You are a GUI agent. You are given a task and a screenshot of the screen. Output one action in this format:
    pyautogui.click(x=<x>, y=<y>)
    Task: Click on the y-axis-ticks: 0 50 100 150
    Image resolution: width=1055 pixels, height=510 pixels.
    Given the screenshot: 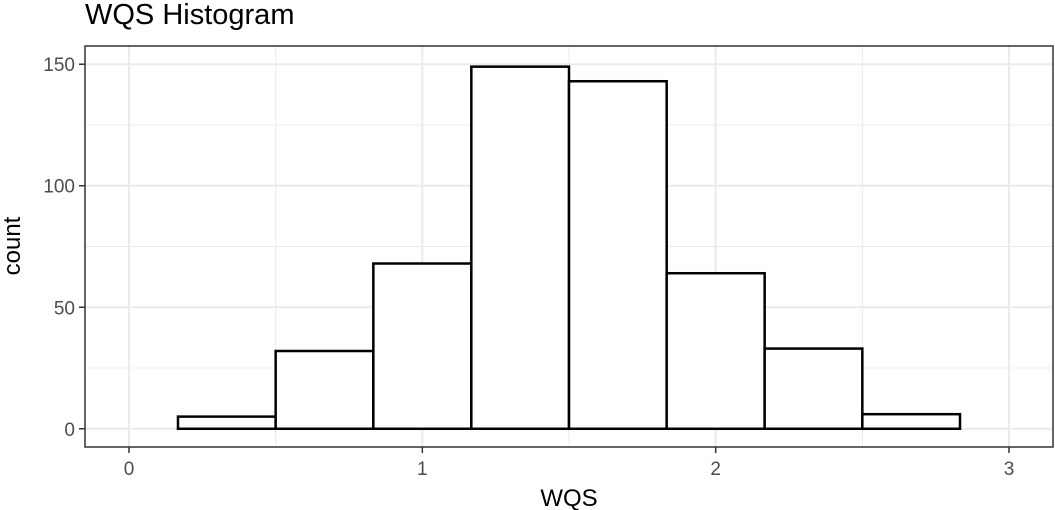 What is the action you would take?
    pyautogui.click(x=64, y=248)
    